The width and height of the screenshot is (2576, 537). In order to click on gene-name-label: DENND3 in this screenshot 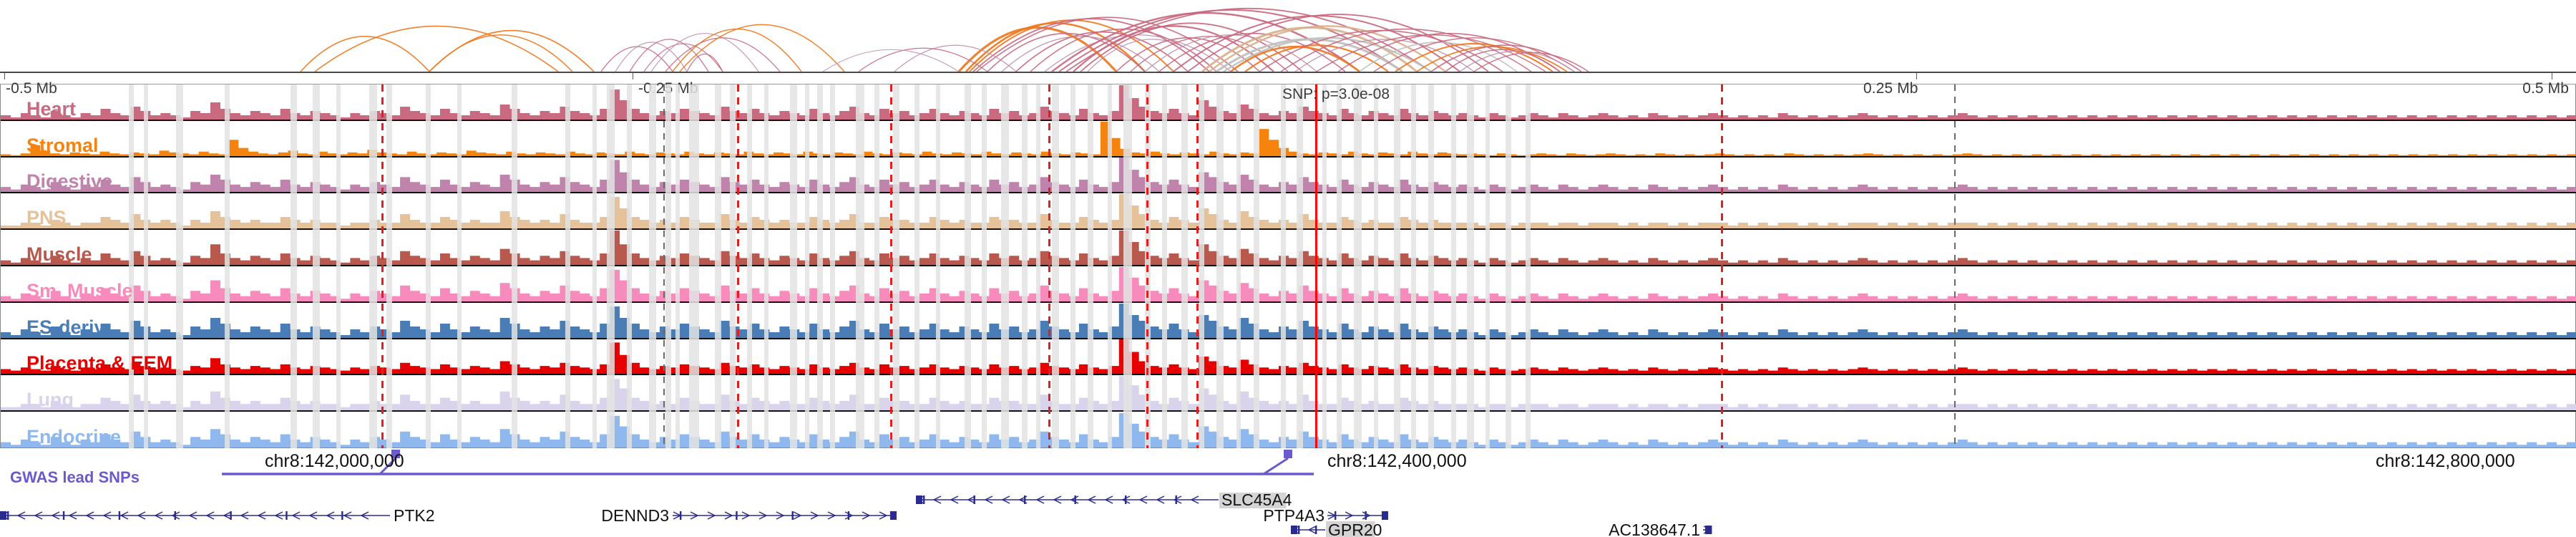, I will do `click(635, 515)`.